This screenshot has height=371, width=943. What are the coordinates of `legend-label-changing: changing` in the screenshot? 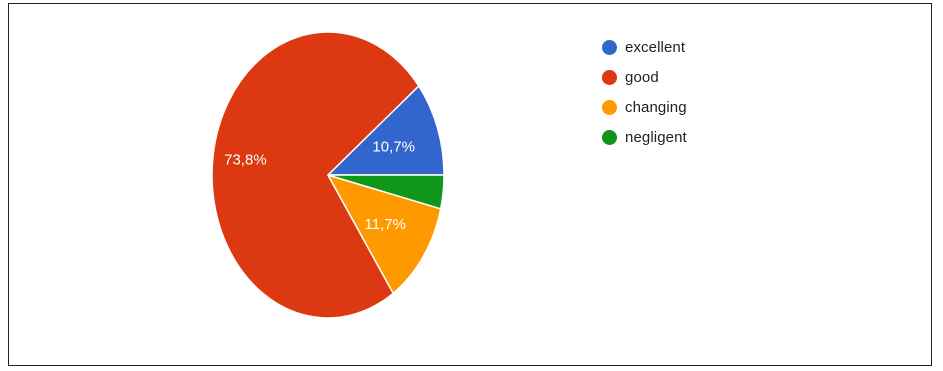 It's located at (656, 107).